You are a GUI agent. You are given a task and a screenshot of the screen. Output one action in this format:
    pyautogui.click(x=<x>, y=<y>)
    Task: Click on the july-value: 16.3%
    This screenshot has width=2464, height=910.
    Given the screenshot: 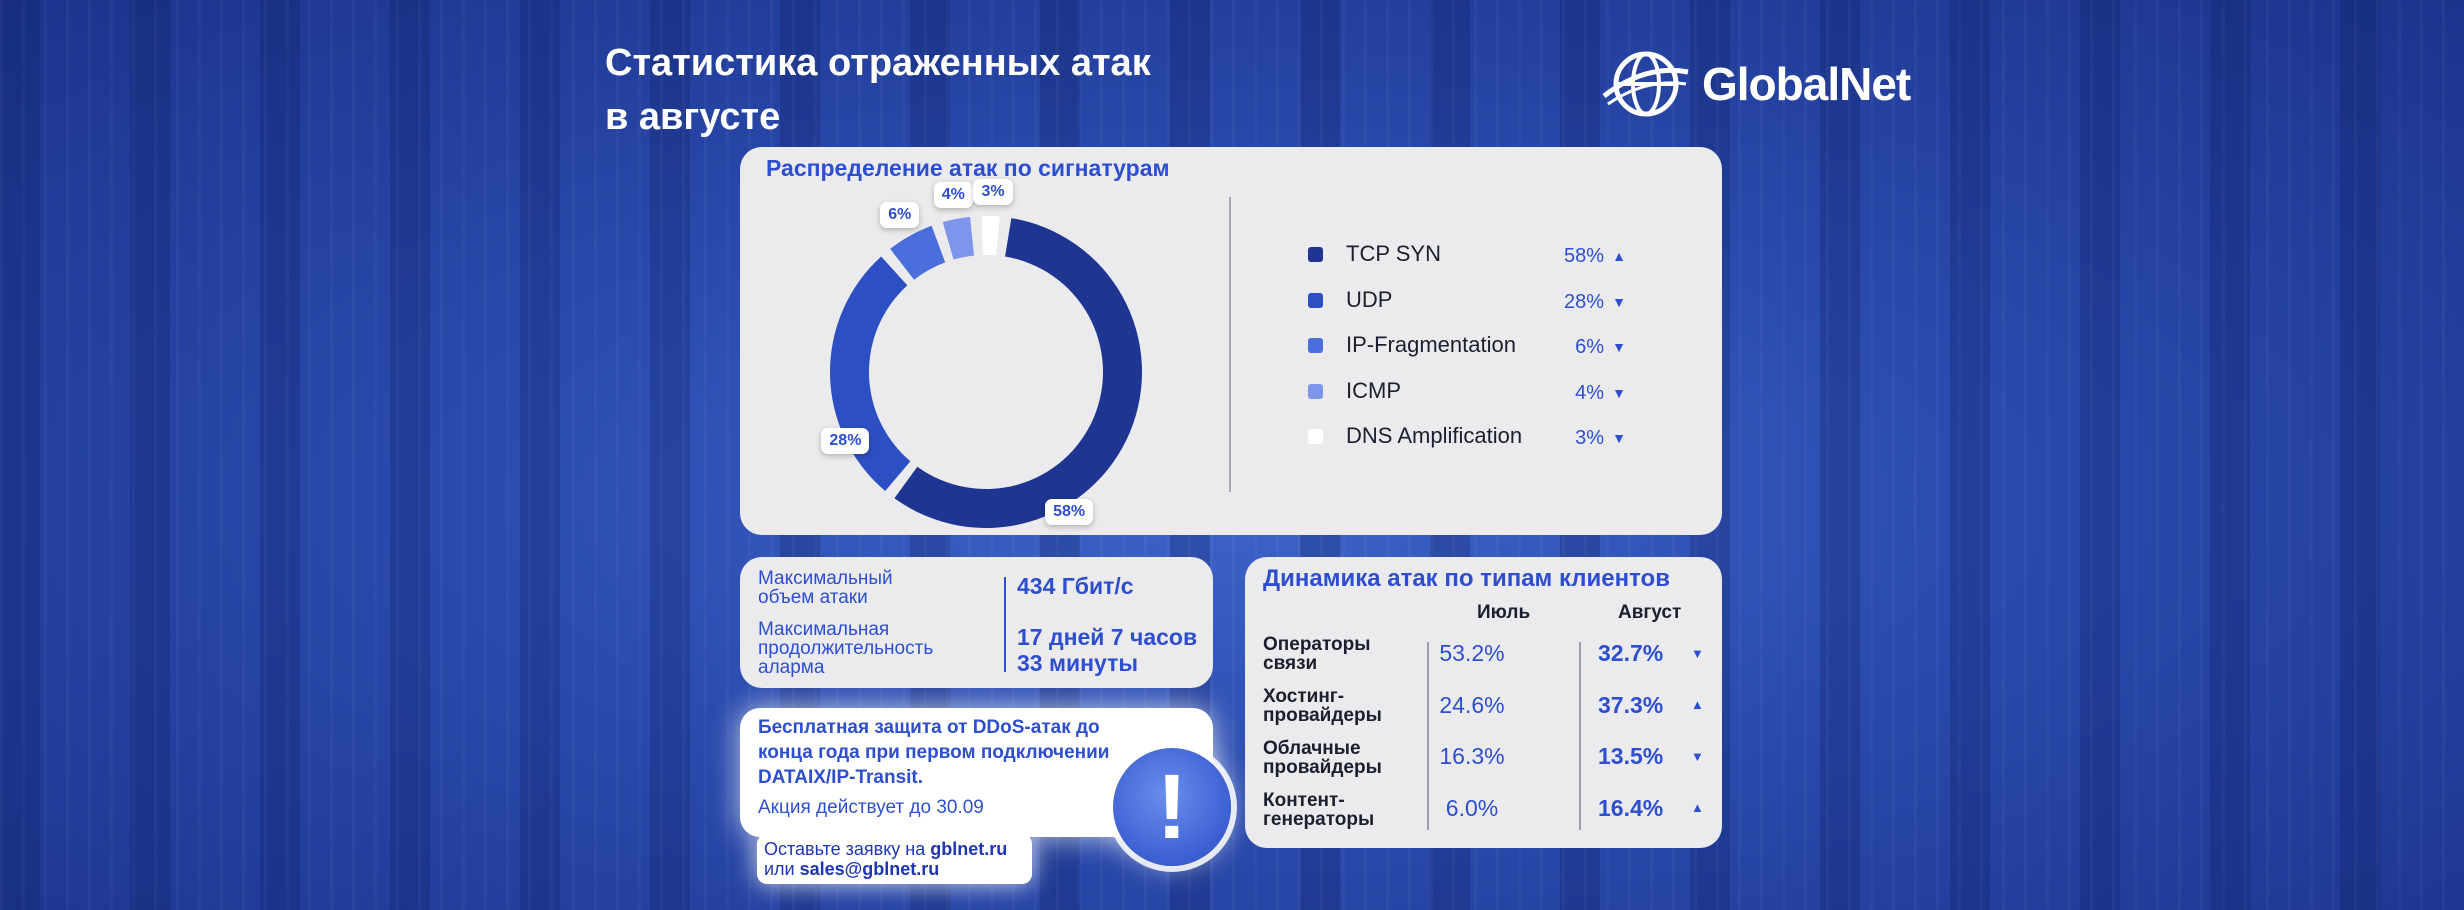 What is the action you would take?
    pyautogui.click(x=1472, y=756)
    